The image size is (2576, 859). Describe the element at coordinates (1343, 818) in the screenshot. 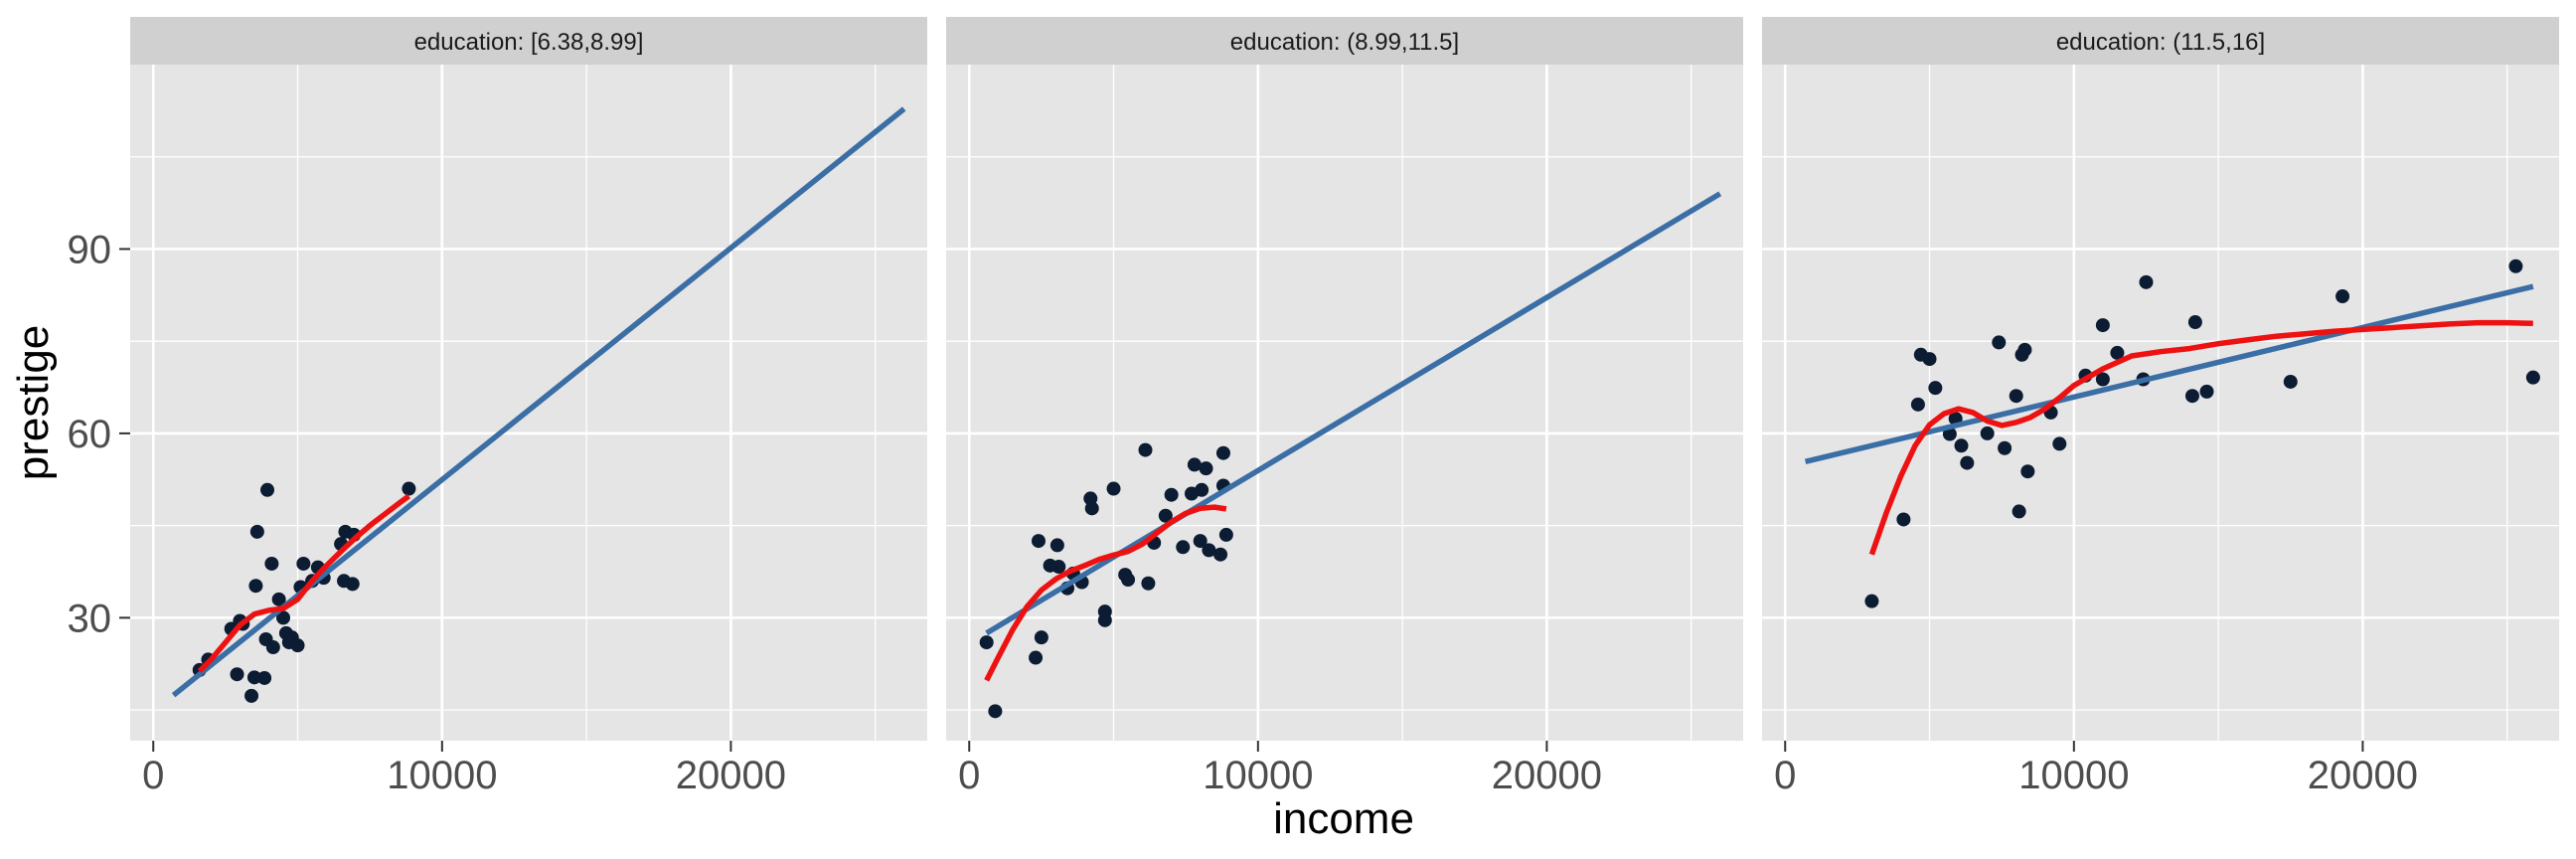

I see `x-axis-title: income` at that location.